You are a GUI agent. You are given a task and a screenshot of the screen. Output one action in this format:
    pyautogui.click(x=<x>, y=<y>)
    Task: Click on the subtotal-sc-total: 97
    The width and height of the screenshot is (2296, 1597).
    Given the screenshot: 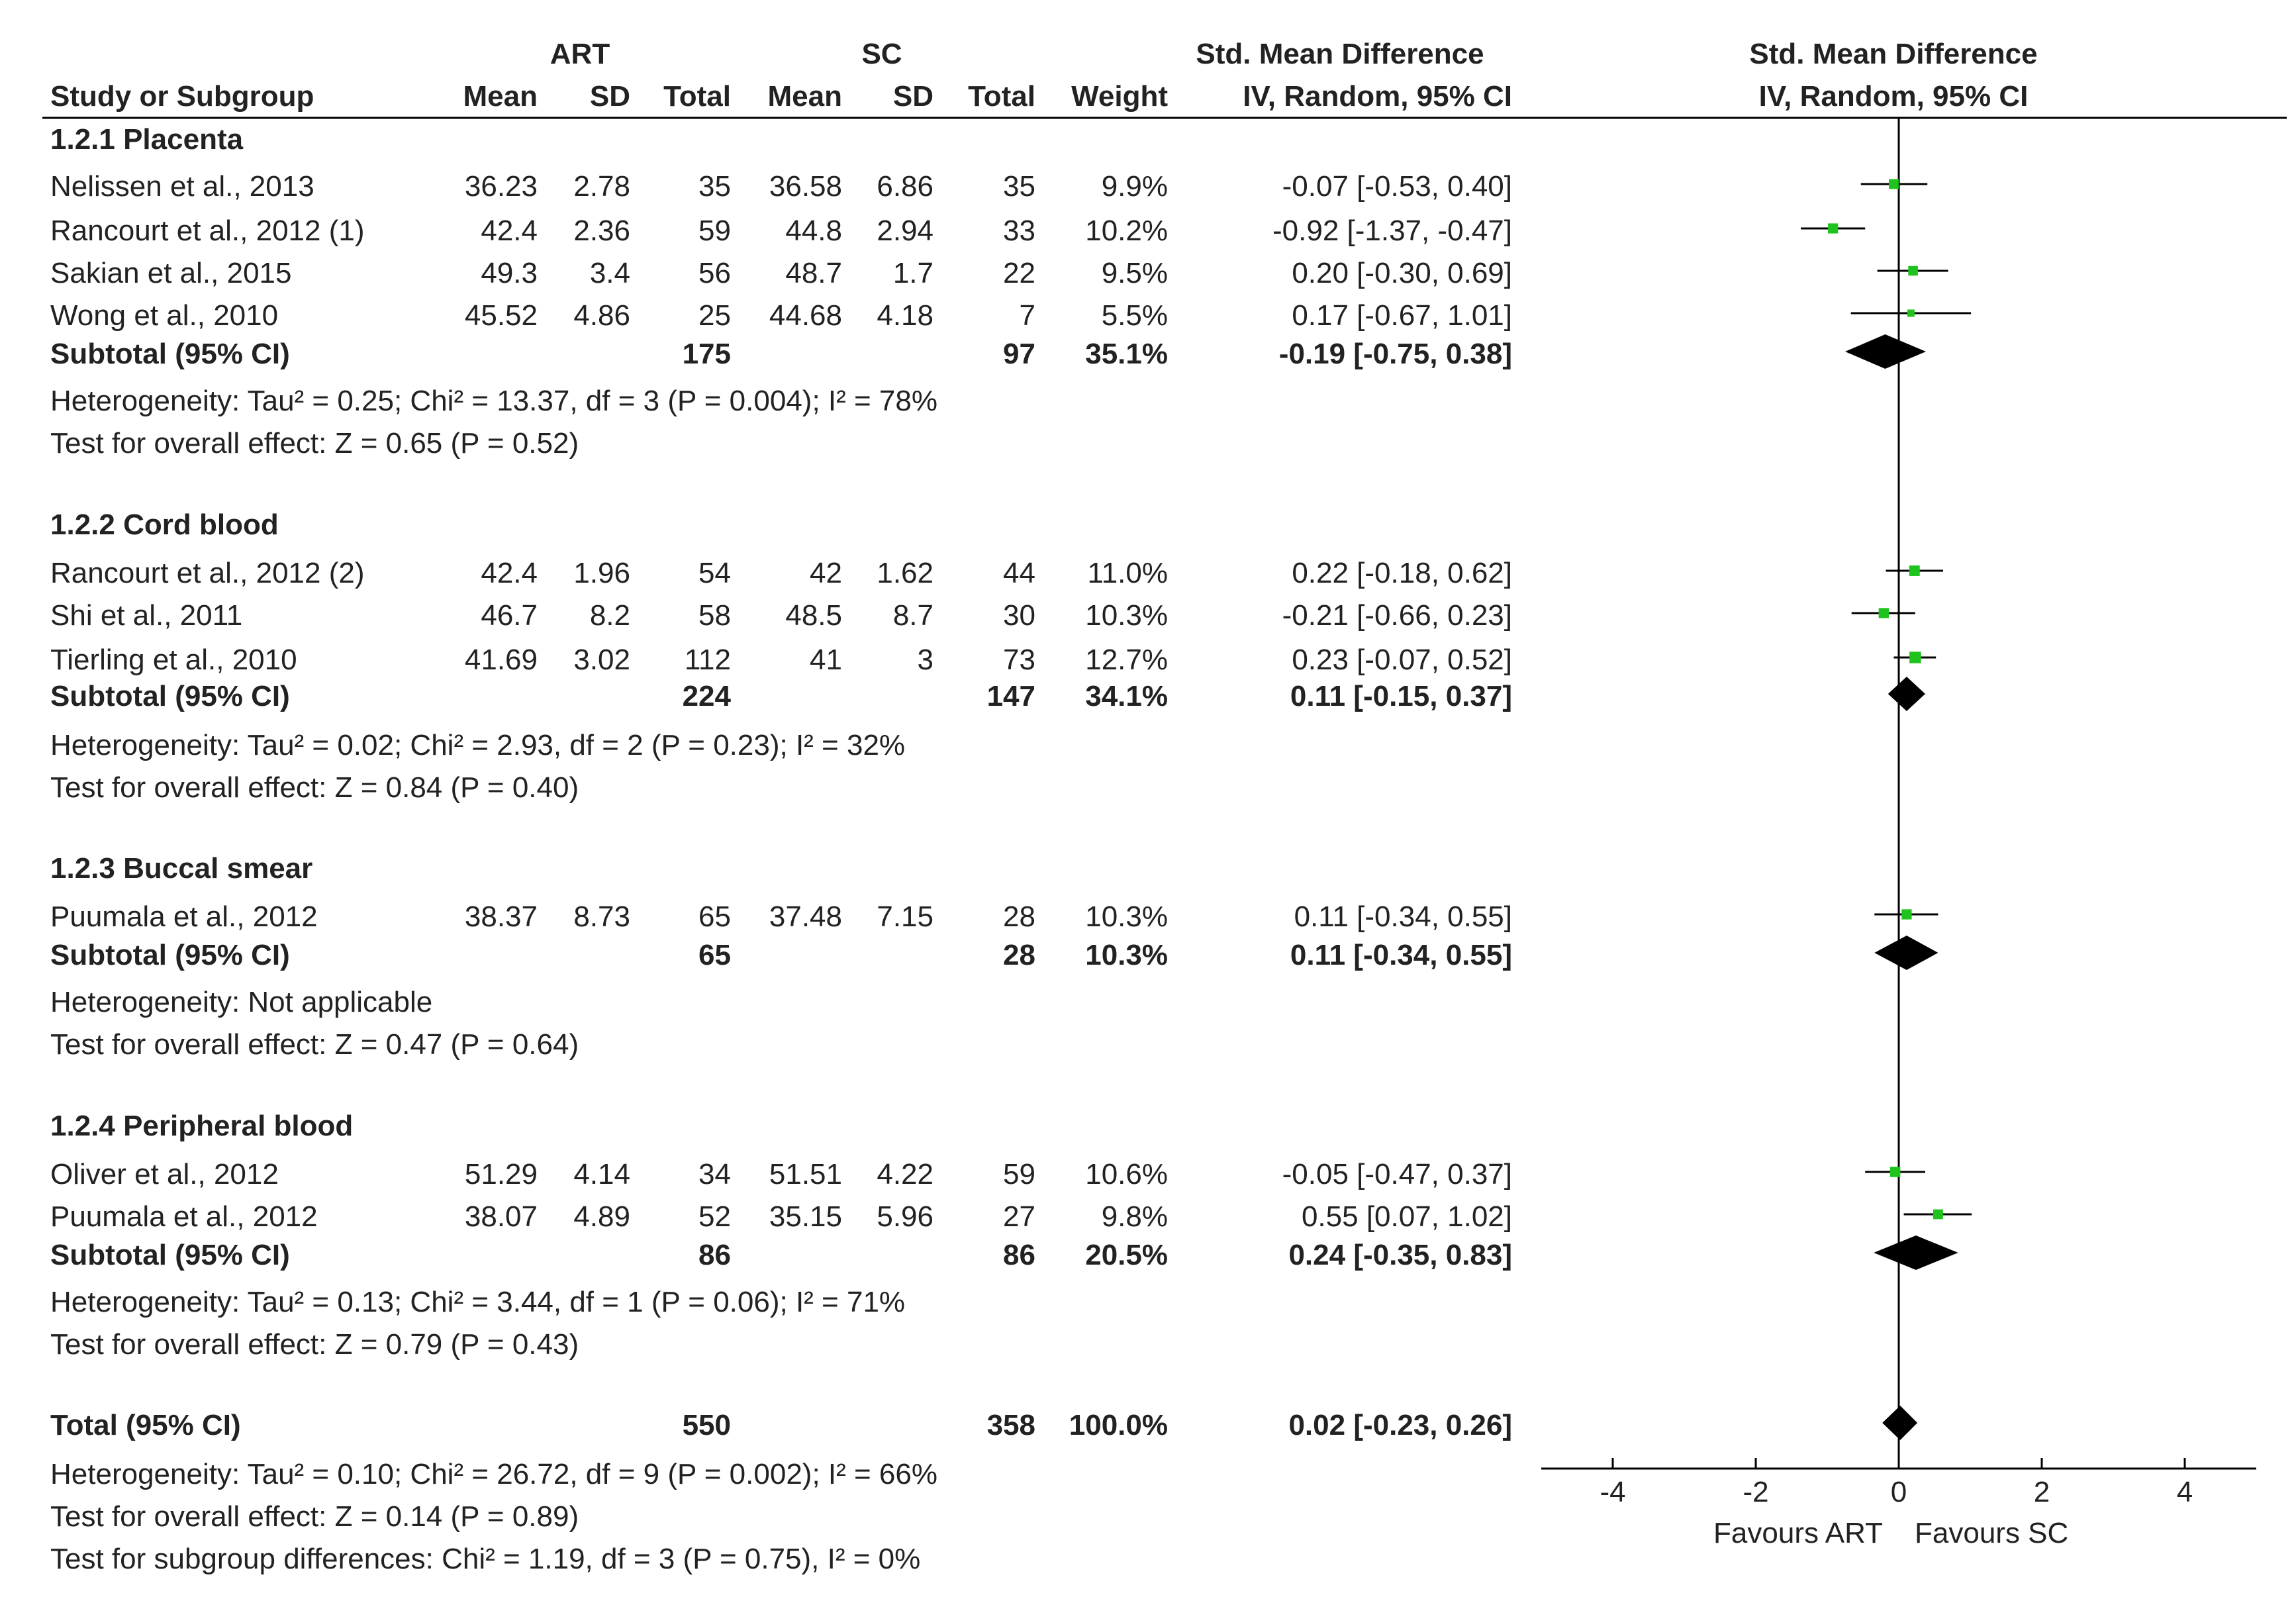 What is the action you would take?
    pyautogui.click(x=1019, y=354)
    